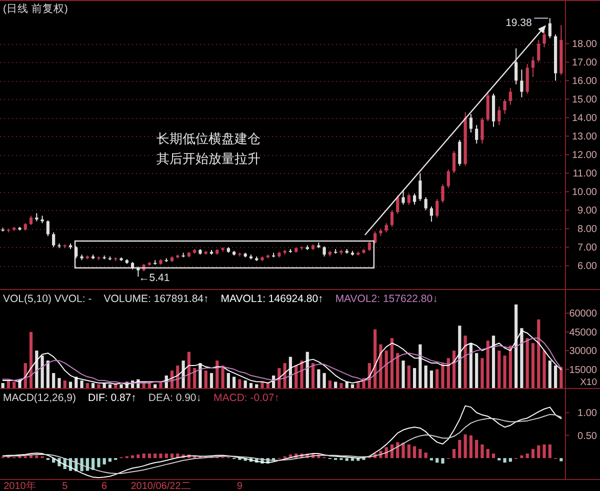 The height and width of the screenshot is (491, 600). I want to click on y-tick-label: 15.00, so click(585, 100).